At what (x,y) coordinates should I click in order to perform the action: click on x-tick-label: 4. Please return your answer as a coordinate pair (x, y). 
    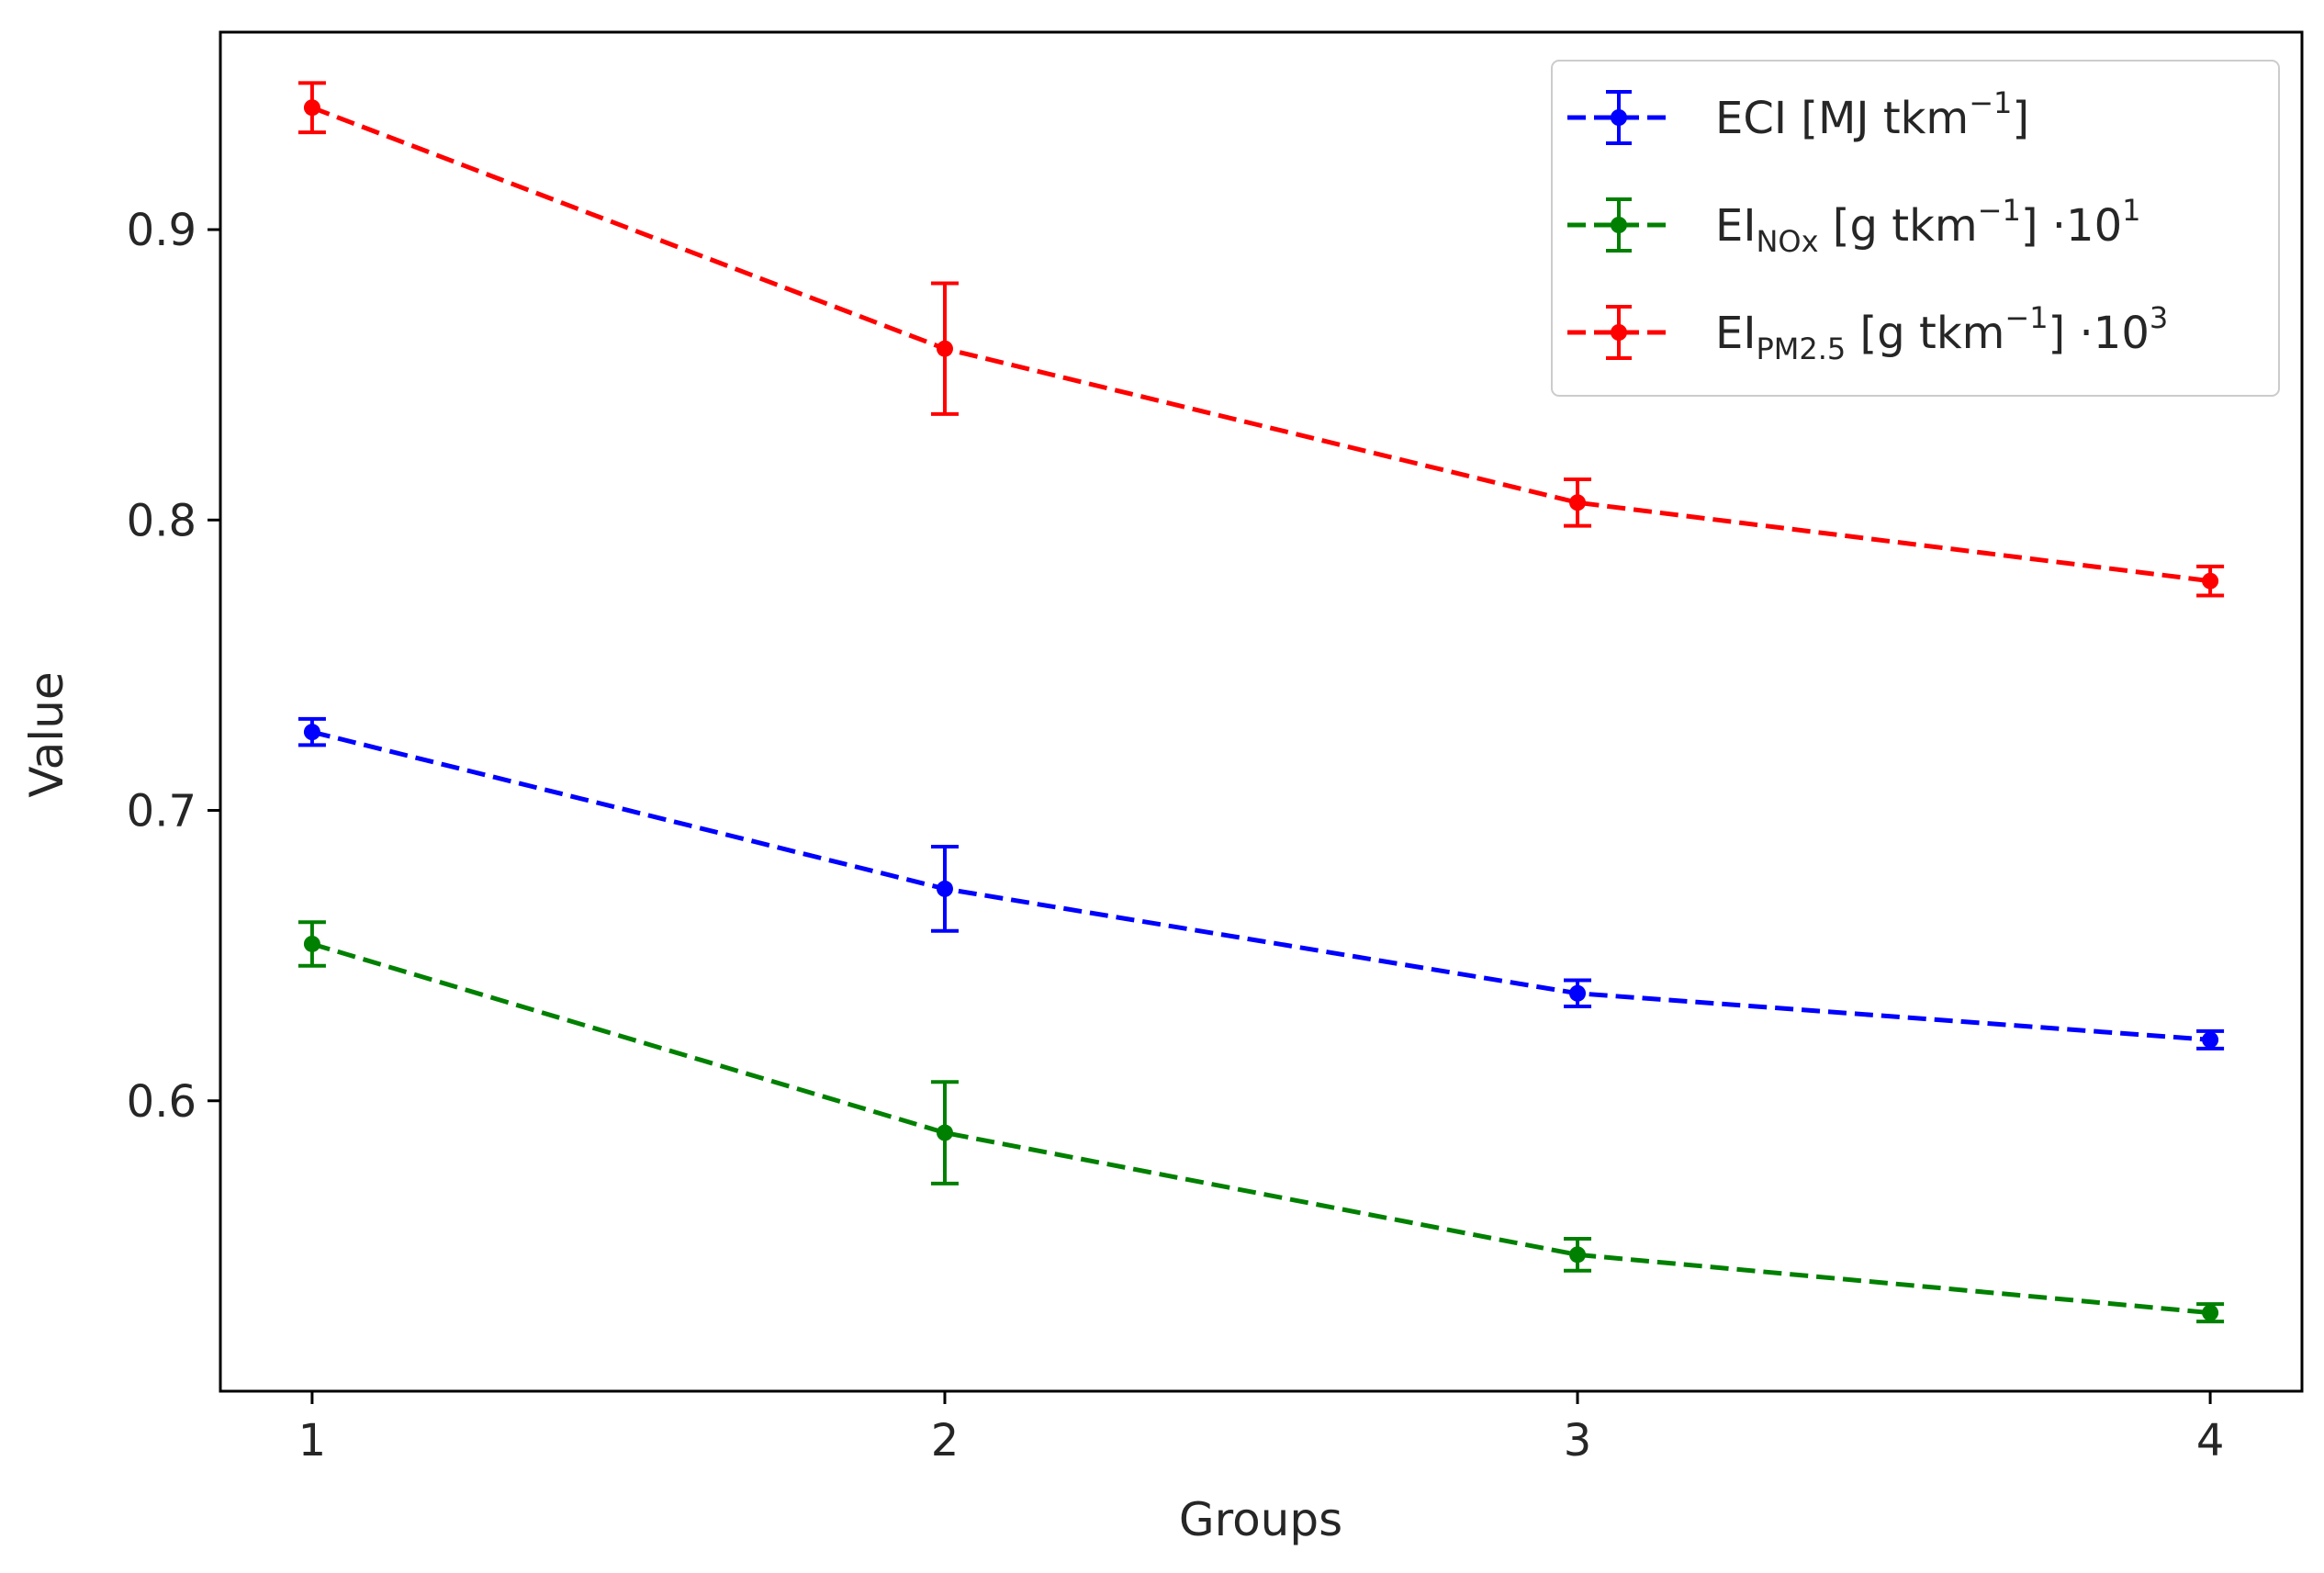
    Looking at the image, I should click on (2211, 1440).